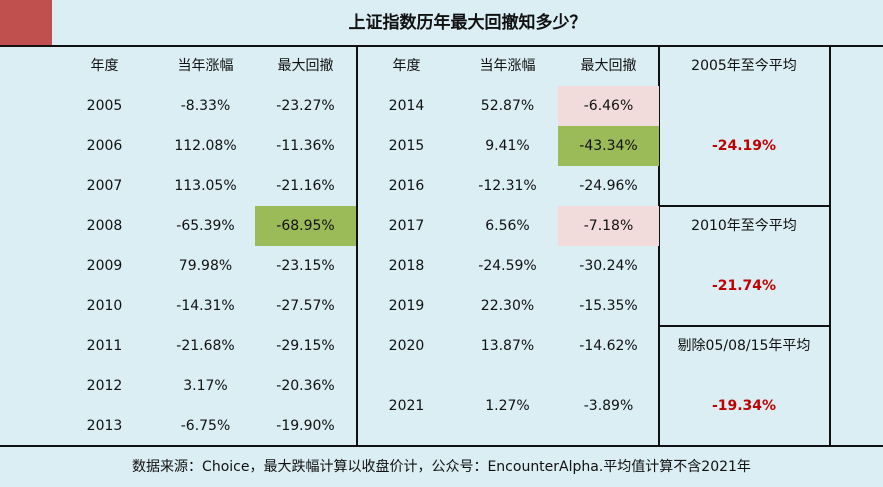 This screenshot has height=487, width=883. I want to click on table-cell: 22.30%, so click(507, 306).